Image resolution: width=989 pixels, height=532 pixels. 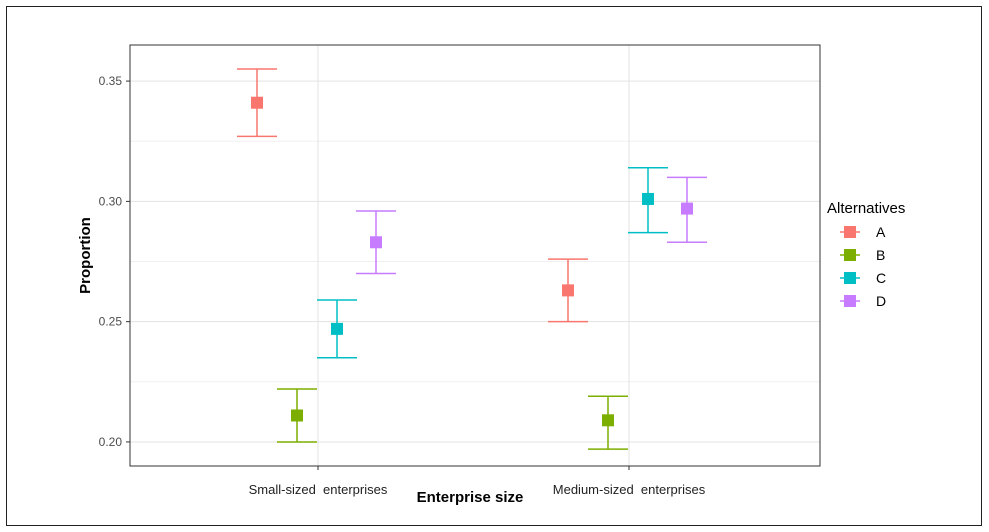 I want to click on legend-label: C, so click(x=881, y=278).